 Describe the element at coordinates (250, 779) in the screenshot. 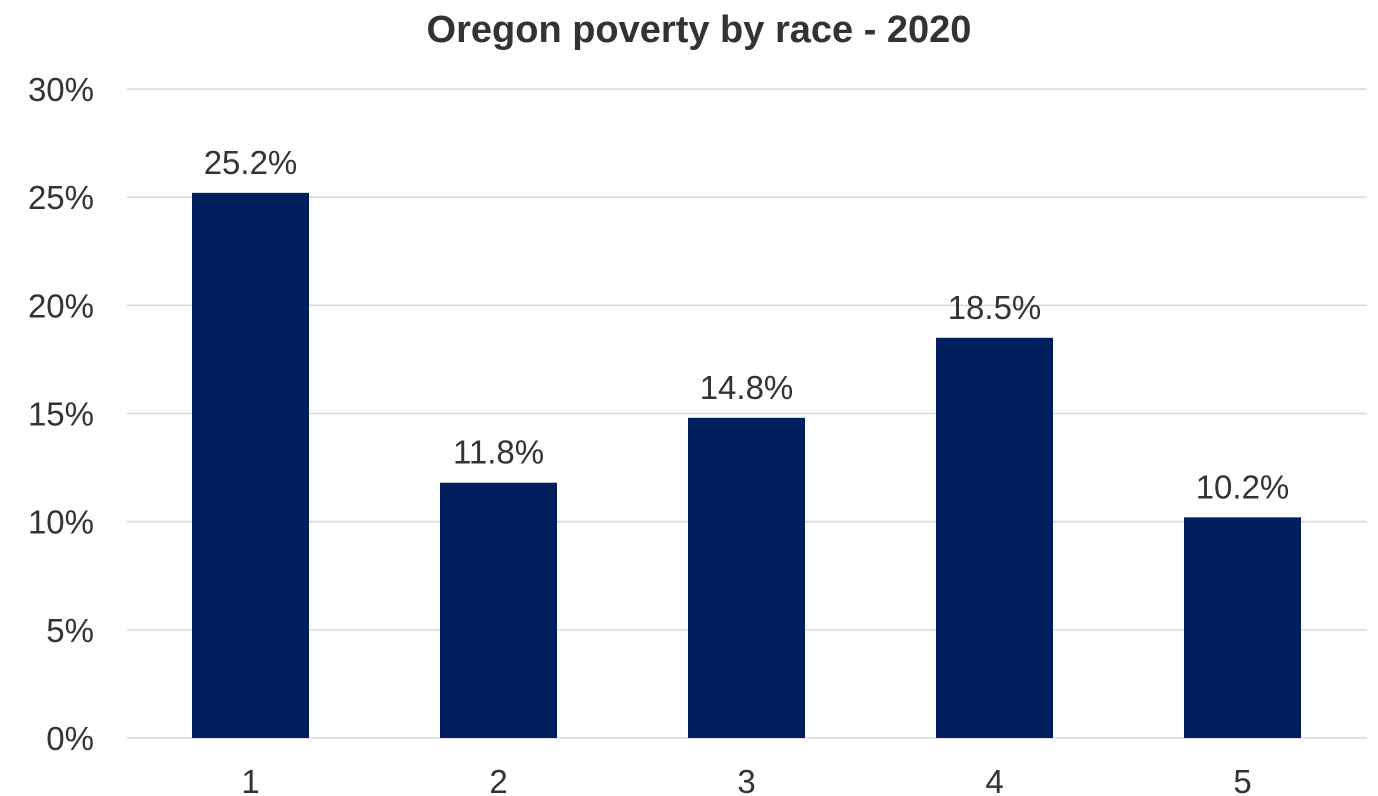

I see `x-tick-label-1: 1` at that location.